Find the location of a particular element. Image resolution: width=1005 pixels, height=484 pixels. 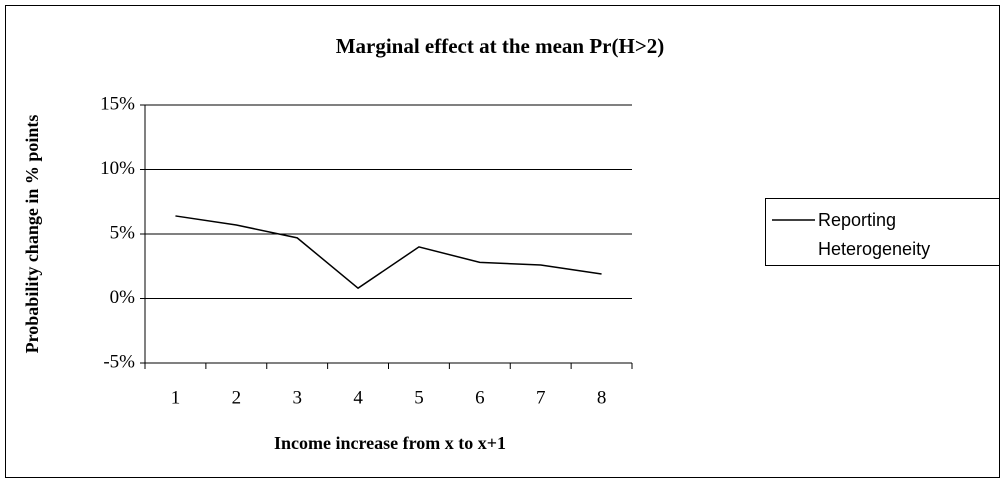

x-axis-title: Income increase from x to x+1 is located at coordinates (390, 443).